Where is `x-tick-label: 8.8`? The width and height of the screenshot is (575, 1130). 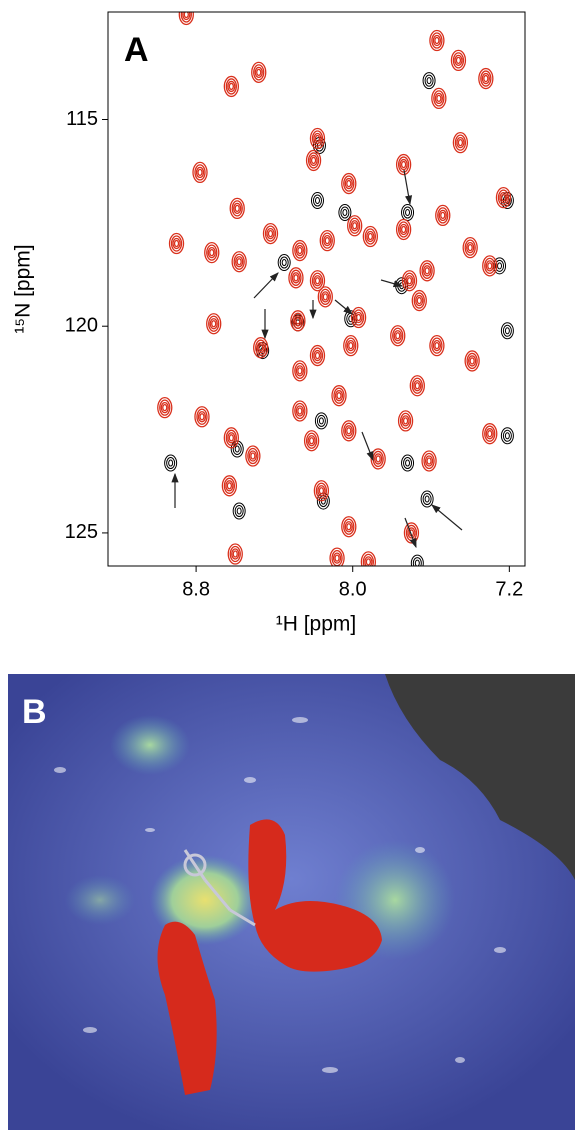
x-tick-label: 8.8 is located at coordinates (196, 589).